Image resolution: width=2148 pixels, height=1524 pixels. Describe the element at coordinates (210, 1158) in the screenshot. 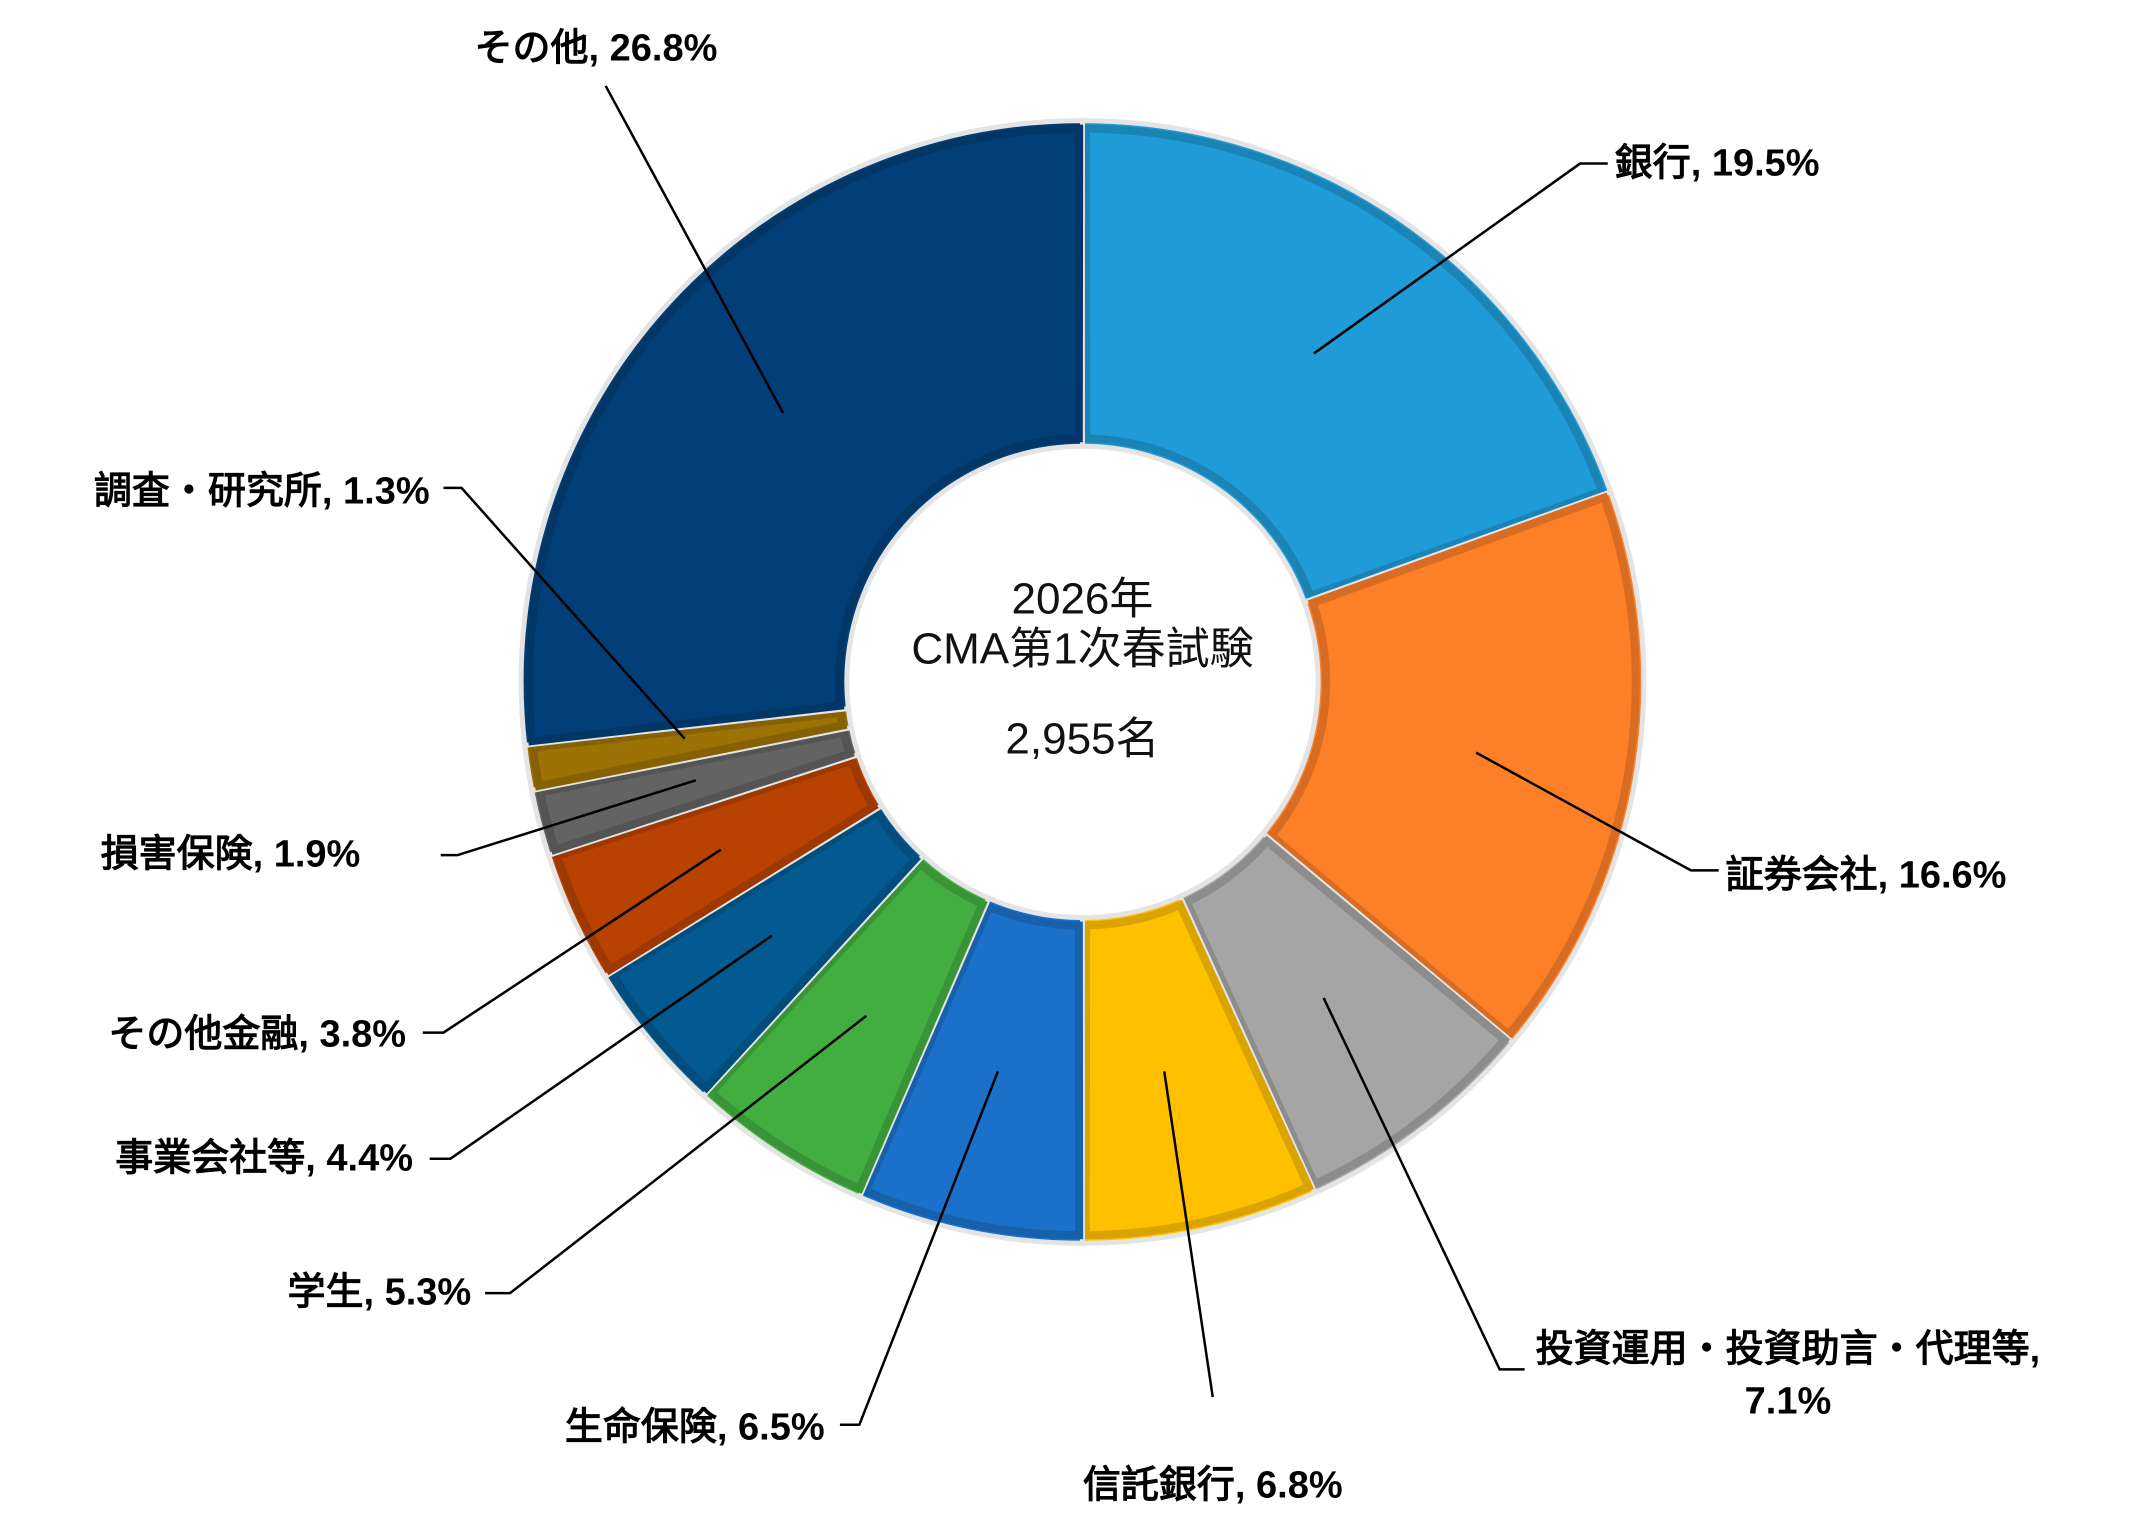

I see `label-name: 事業会社等` at that location.